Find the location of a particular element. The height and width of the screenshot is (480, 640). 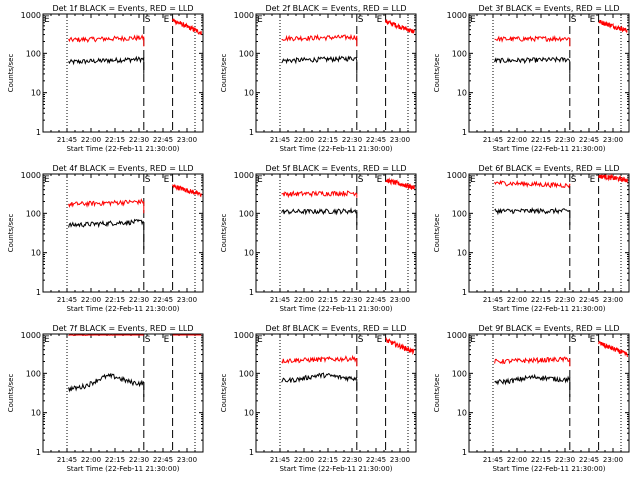

panel-title: Det 8f BLACK = Events, RED = LLD is located at coordinates (335, 328).